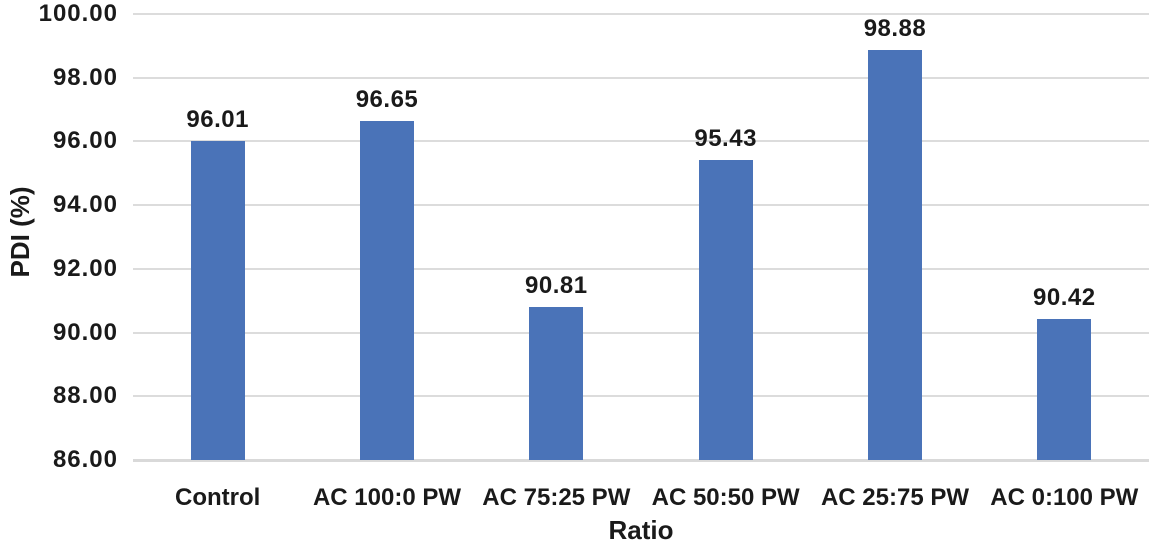  Describe the element at coordinates (894, 497) in the screenshot. I see `x-category-label: AC 25:75 PW` at that location.